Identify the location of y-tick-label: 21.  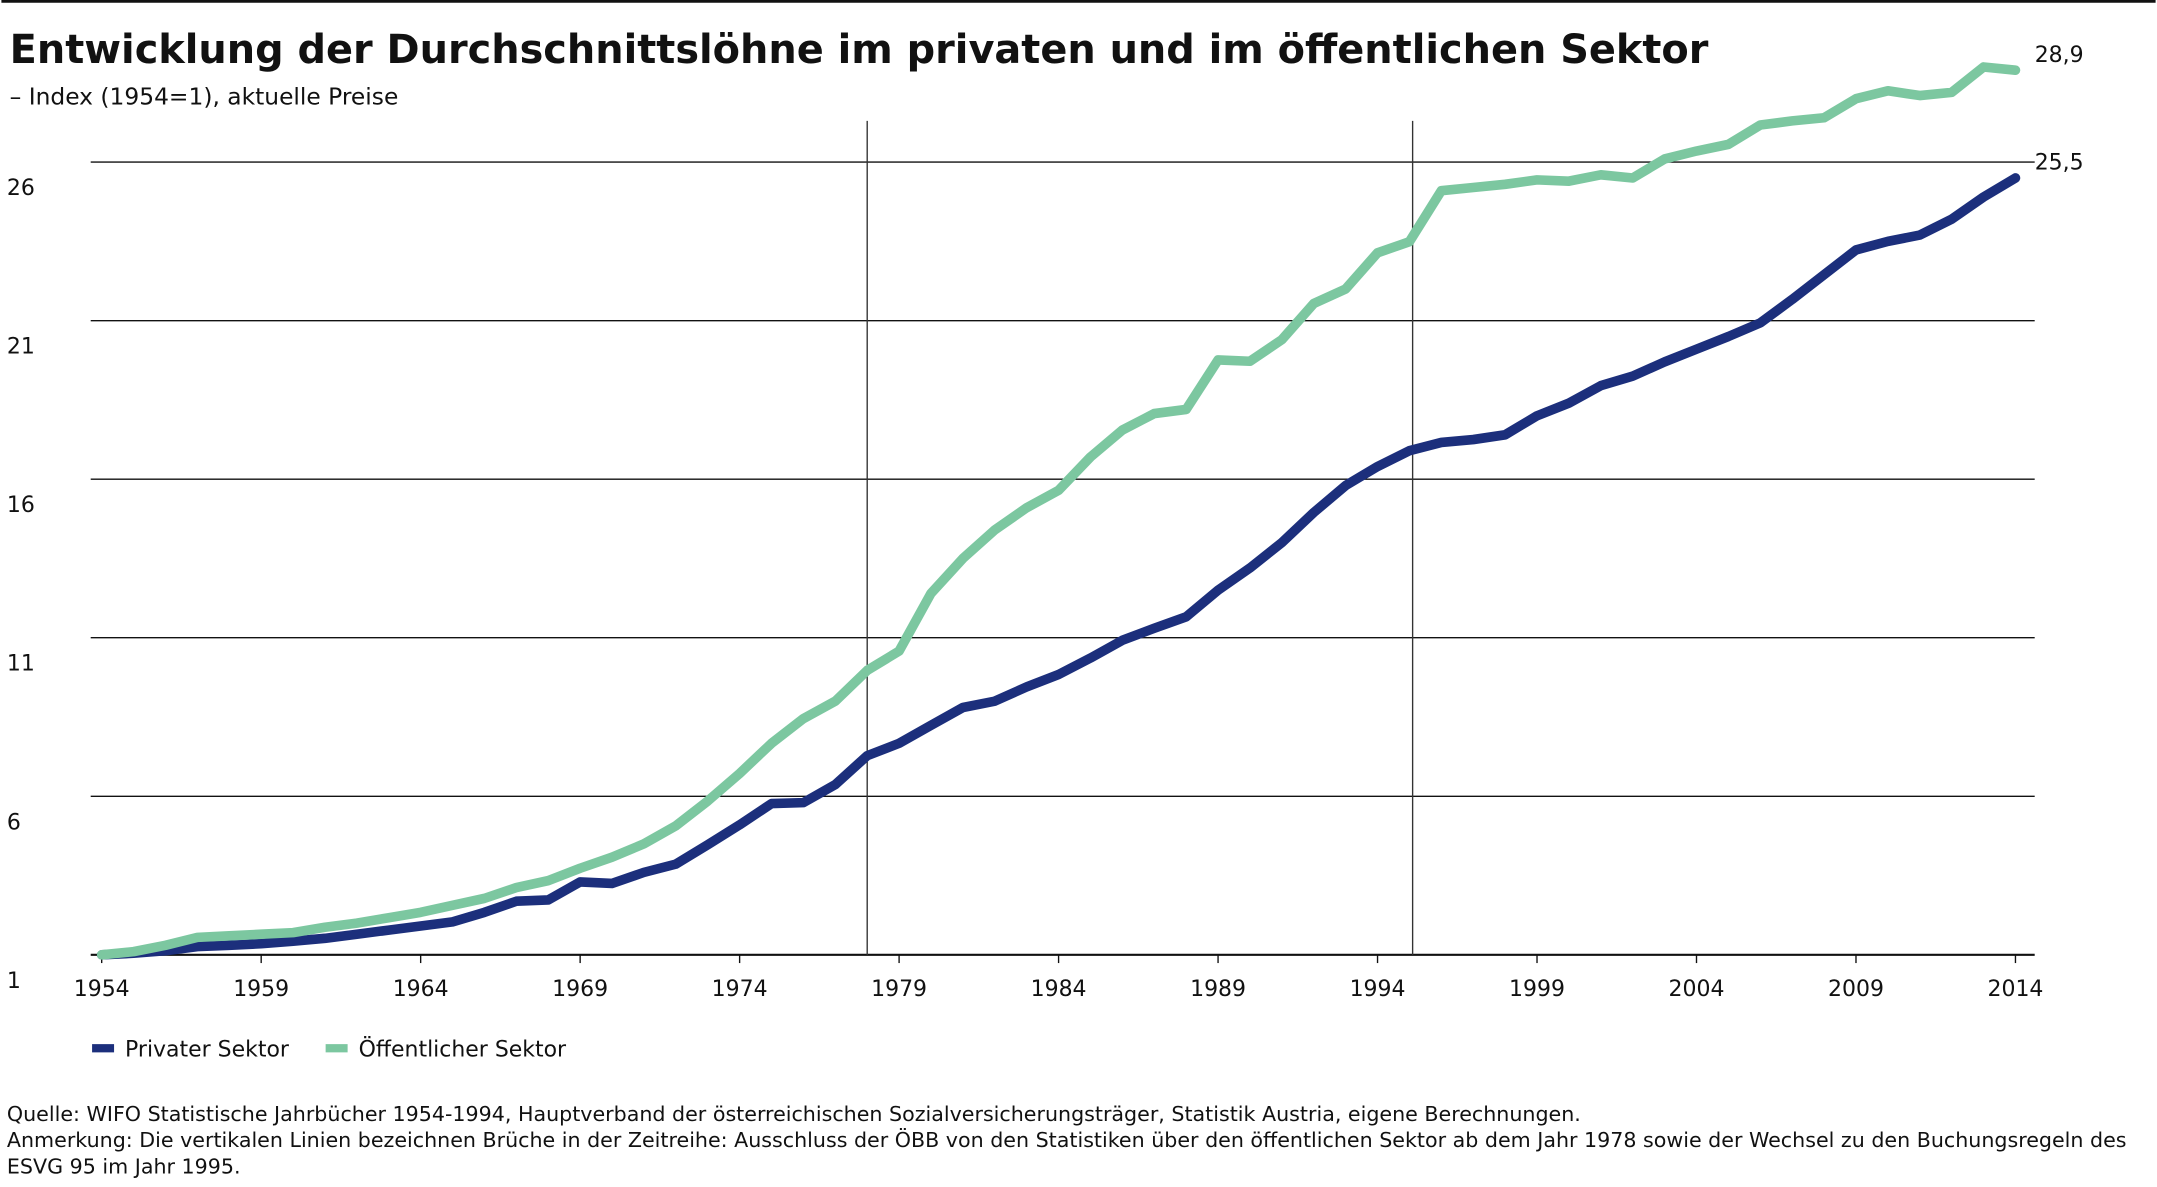
(21, 347).